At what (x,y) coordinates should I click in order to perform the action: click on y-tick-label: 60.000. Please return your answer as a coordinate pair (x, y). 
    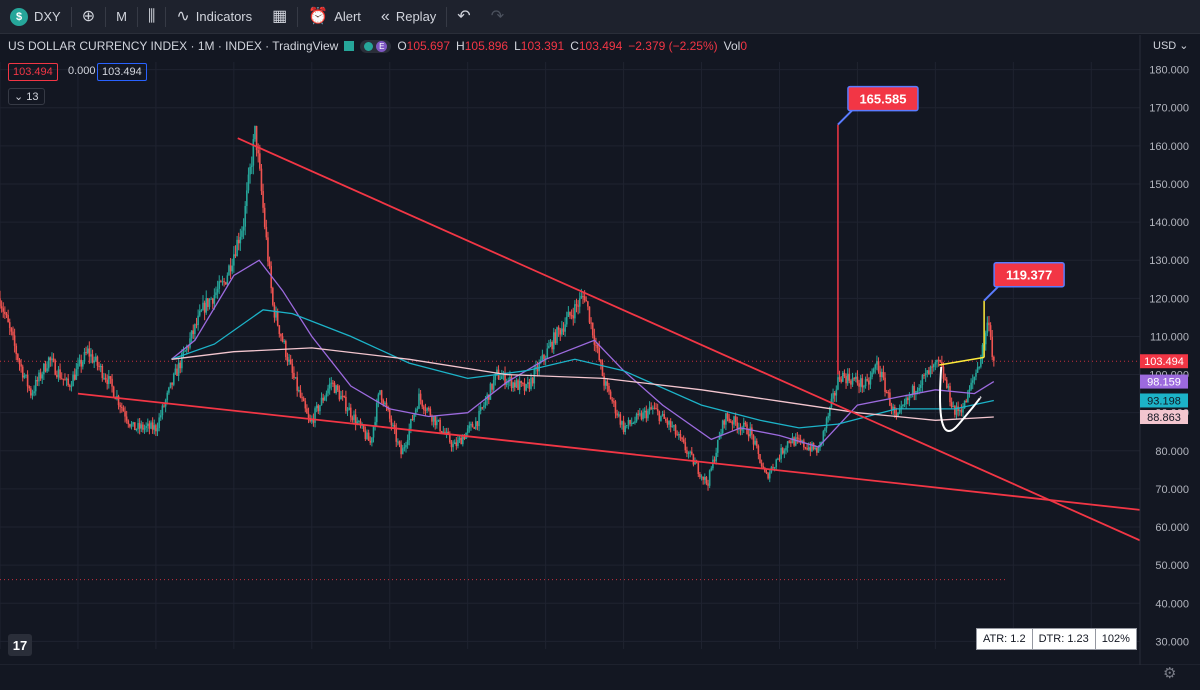
    Looking at the image, I should click on (1172, 528).